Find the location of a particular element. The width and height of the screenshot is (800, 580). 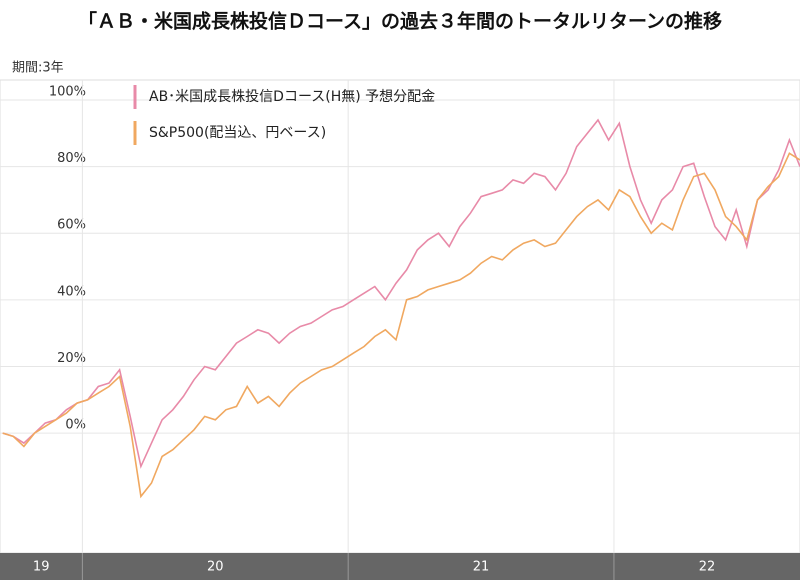

y-tick-label: 40% is located at coordinates (71, 291).